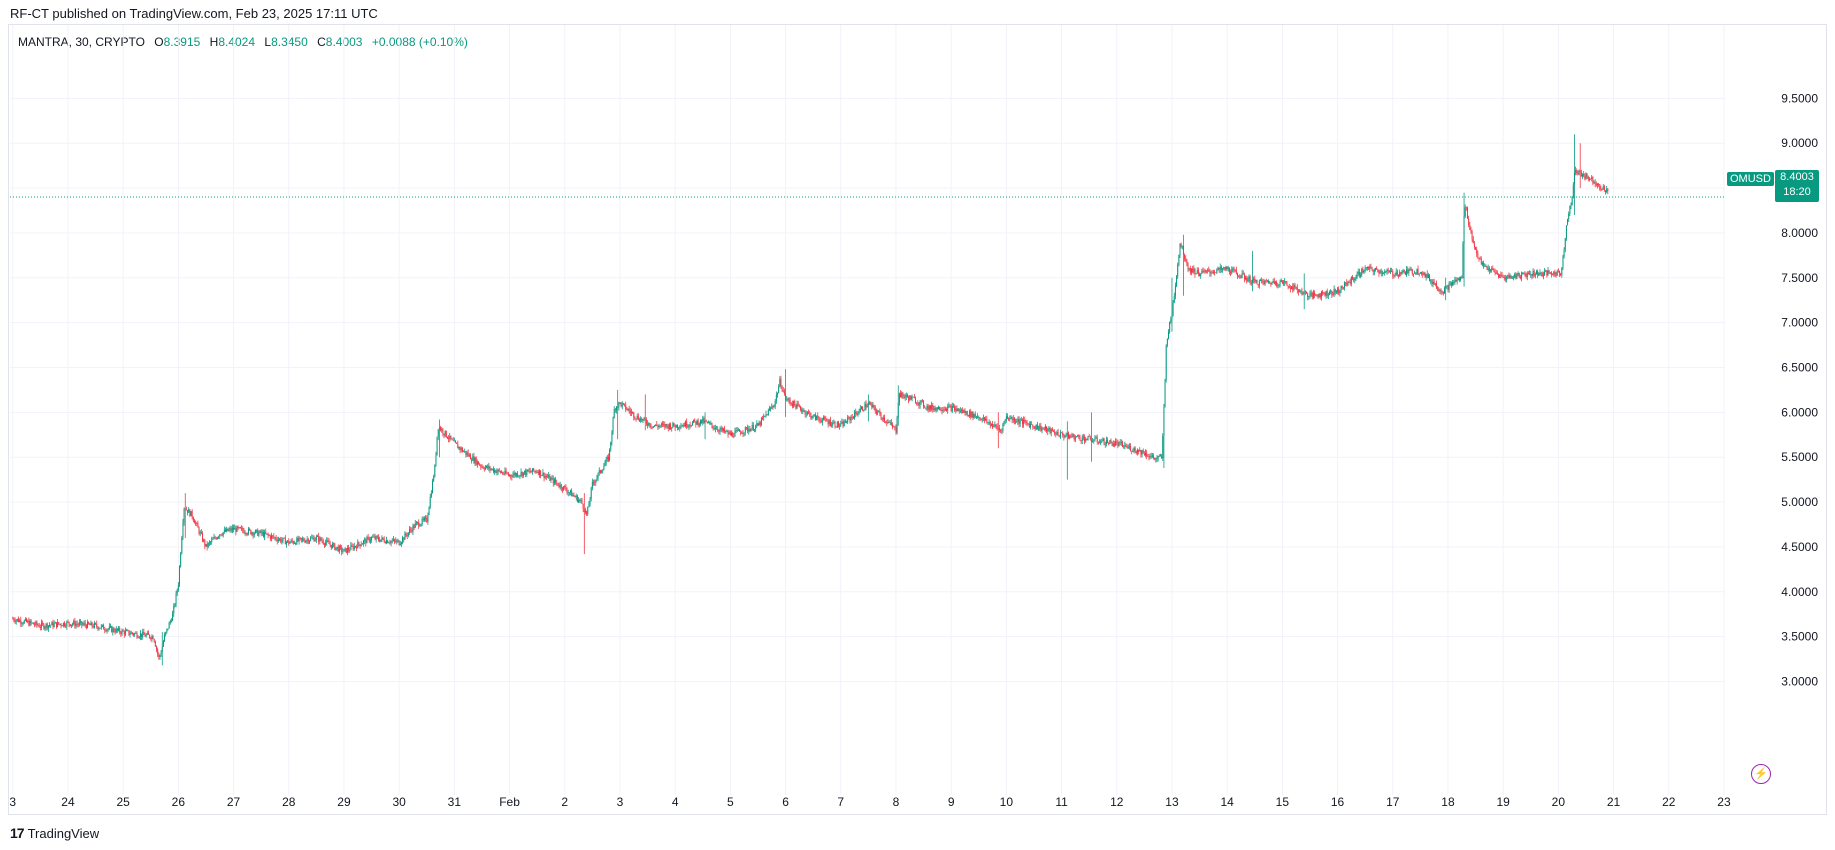  What do you see at coordinates (179, 802) in the screenshot?
I see `x-tick-label: 26` at bounding box center [179, 802].